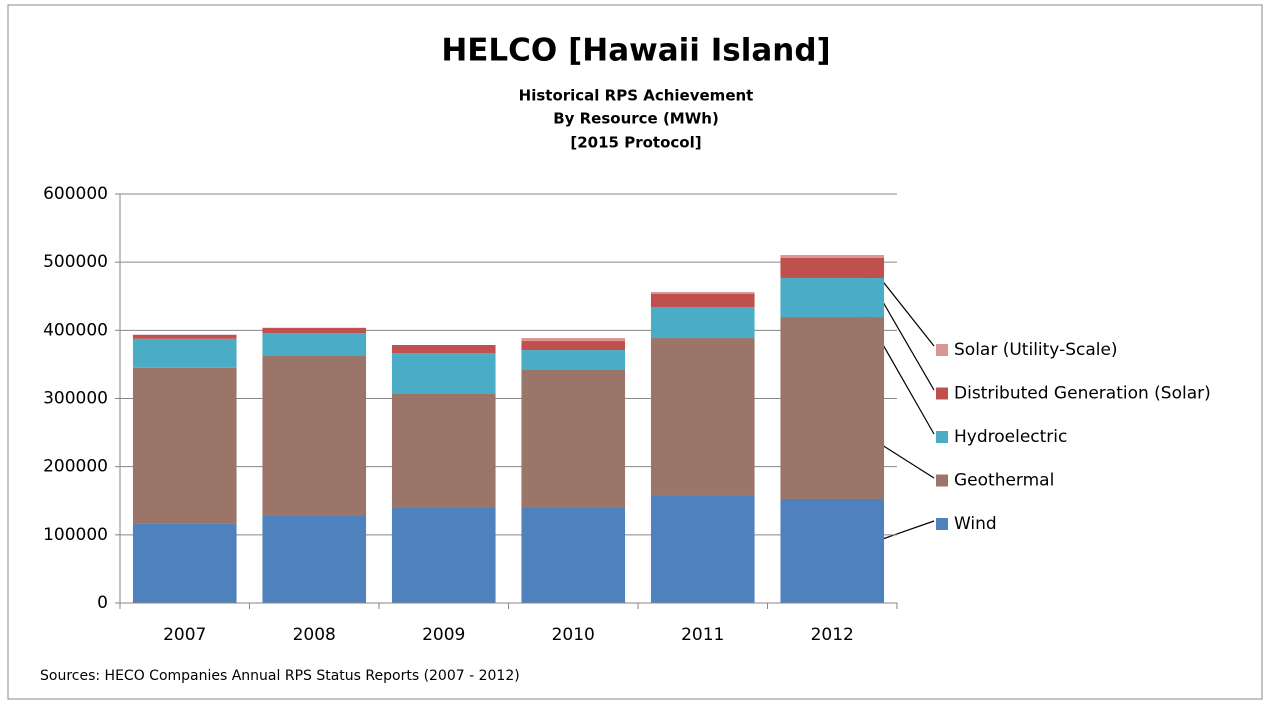  Describe the element at coordinates (75, 262) in the screenshot. I see `y-tick-label: 500000` at that location.